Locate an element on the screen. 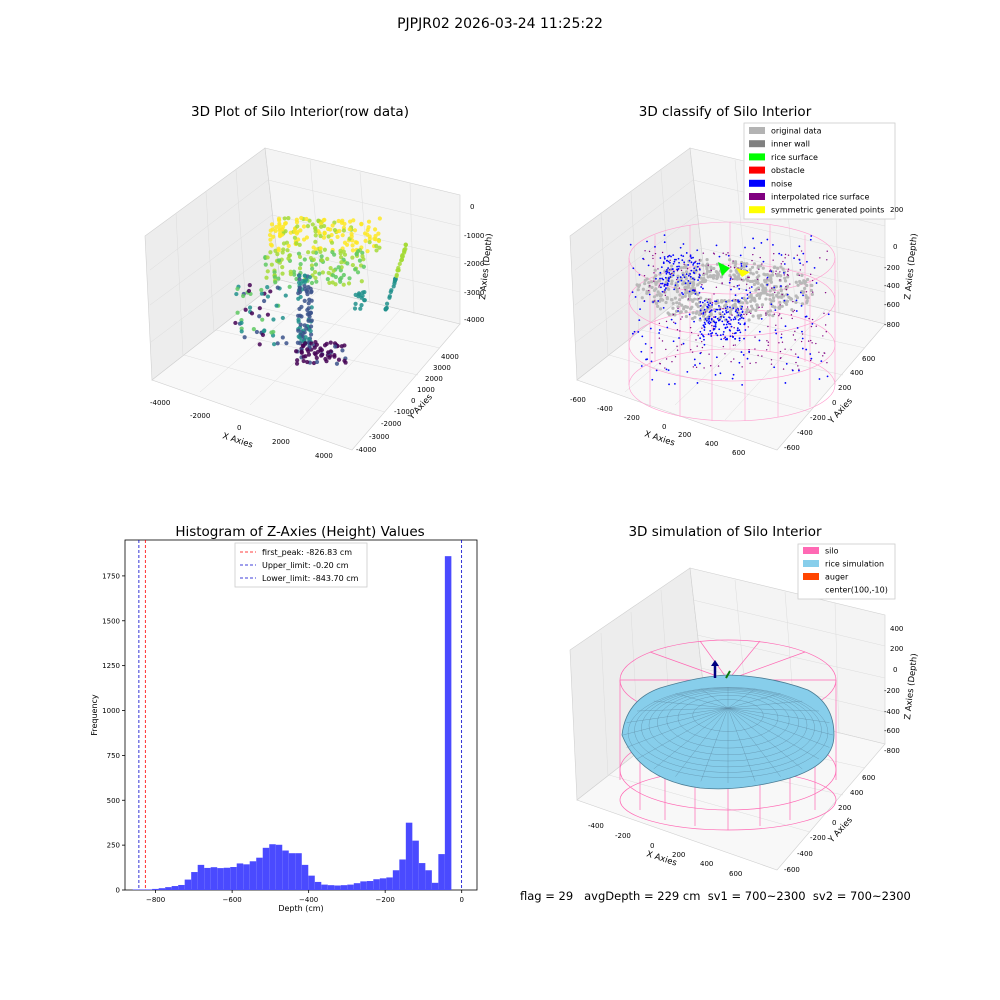 The image size is (1000, 1000). classify-rice-surface-marker is located at coordinates (724, 269).